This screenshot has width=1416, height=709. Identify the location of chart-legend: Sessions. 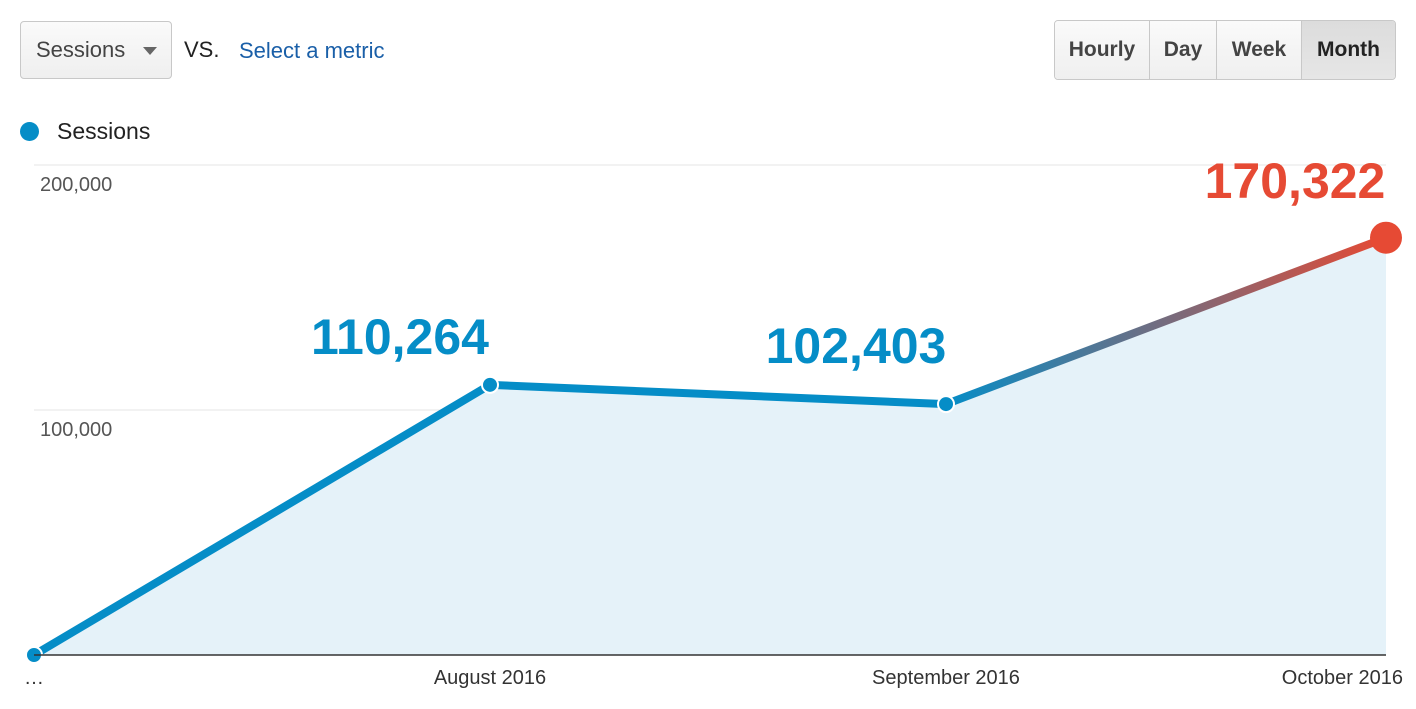
(85, 131).